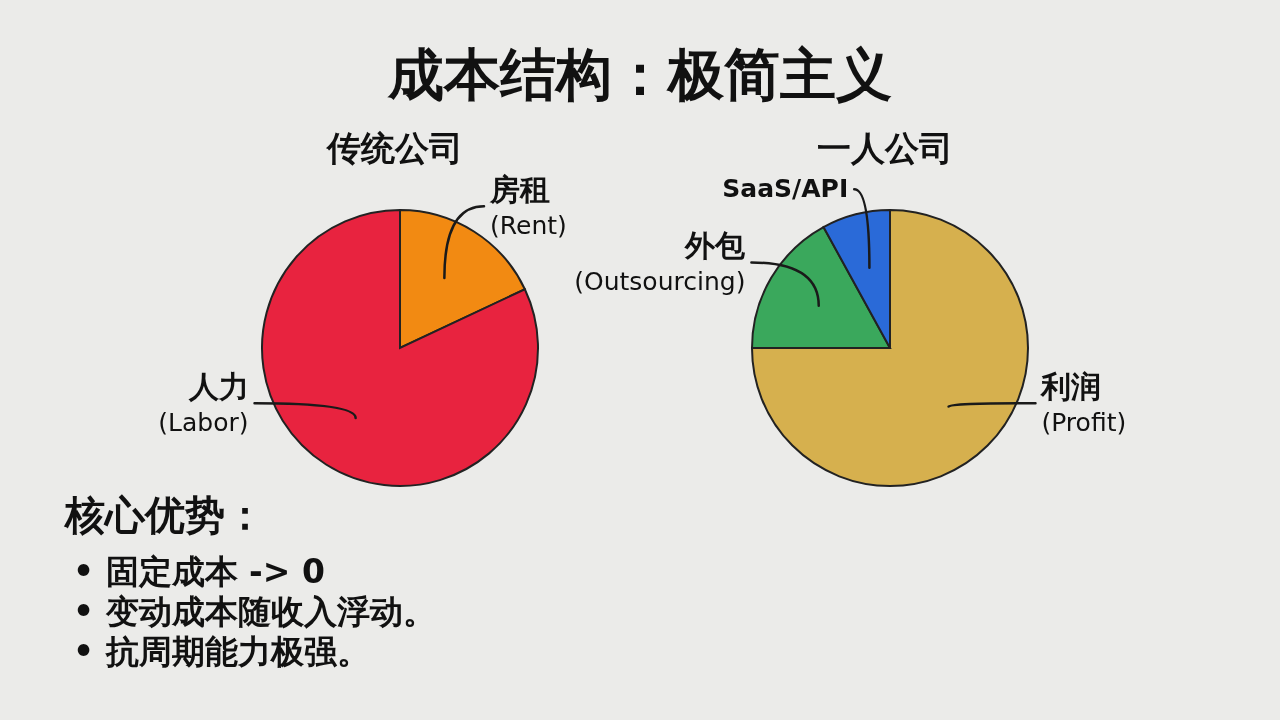  What do you see at coordinates (165, 515) in the screenshot?
I see `text: 核心优势：` at bounding box center [165, 515].